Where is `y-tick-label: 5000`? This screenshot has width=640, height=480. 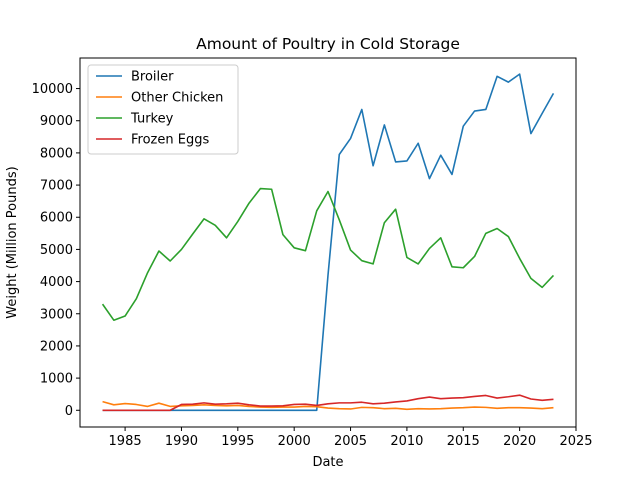 y-tick-label: 5000 is located at coordinates (56, 250).